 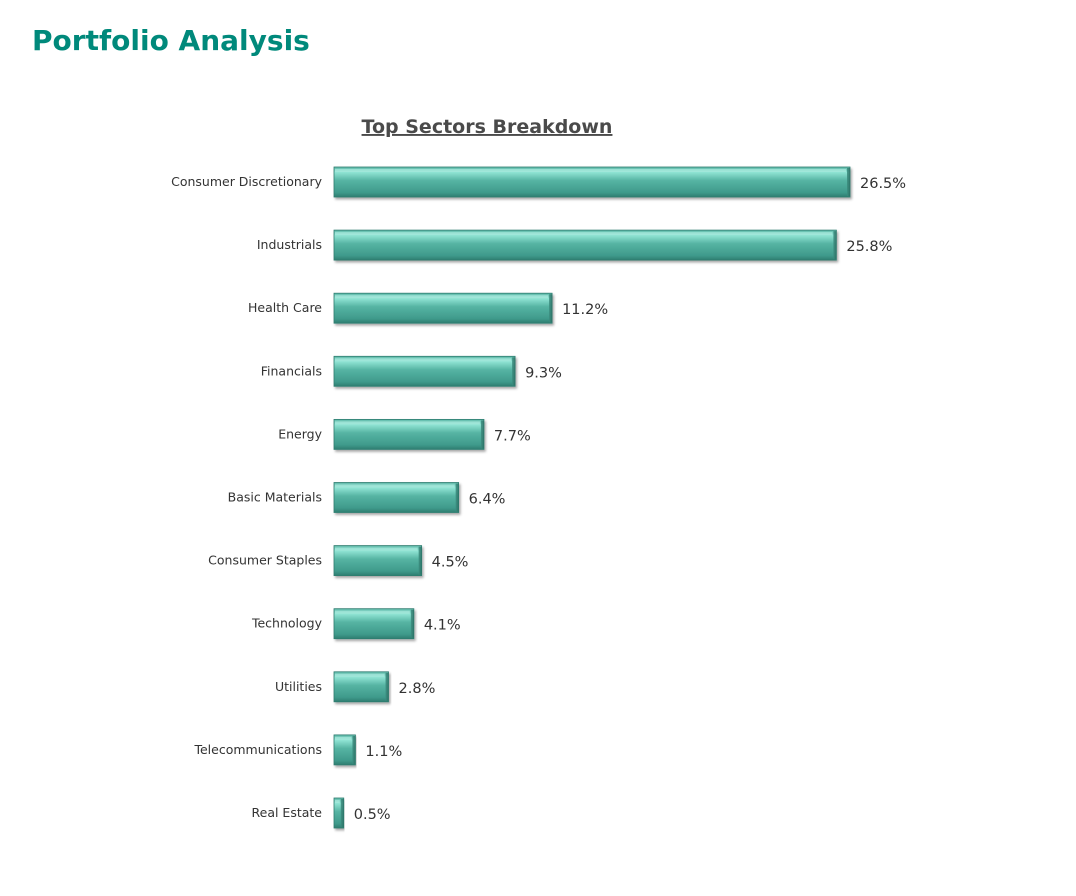 What do you see at coordinates (585, 310) in the screenshot?
I see `value-label-health-care: 11.2%` at bounding box center [585, 310].